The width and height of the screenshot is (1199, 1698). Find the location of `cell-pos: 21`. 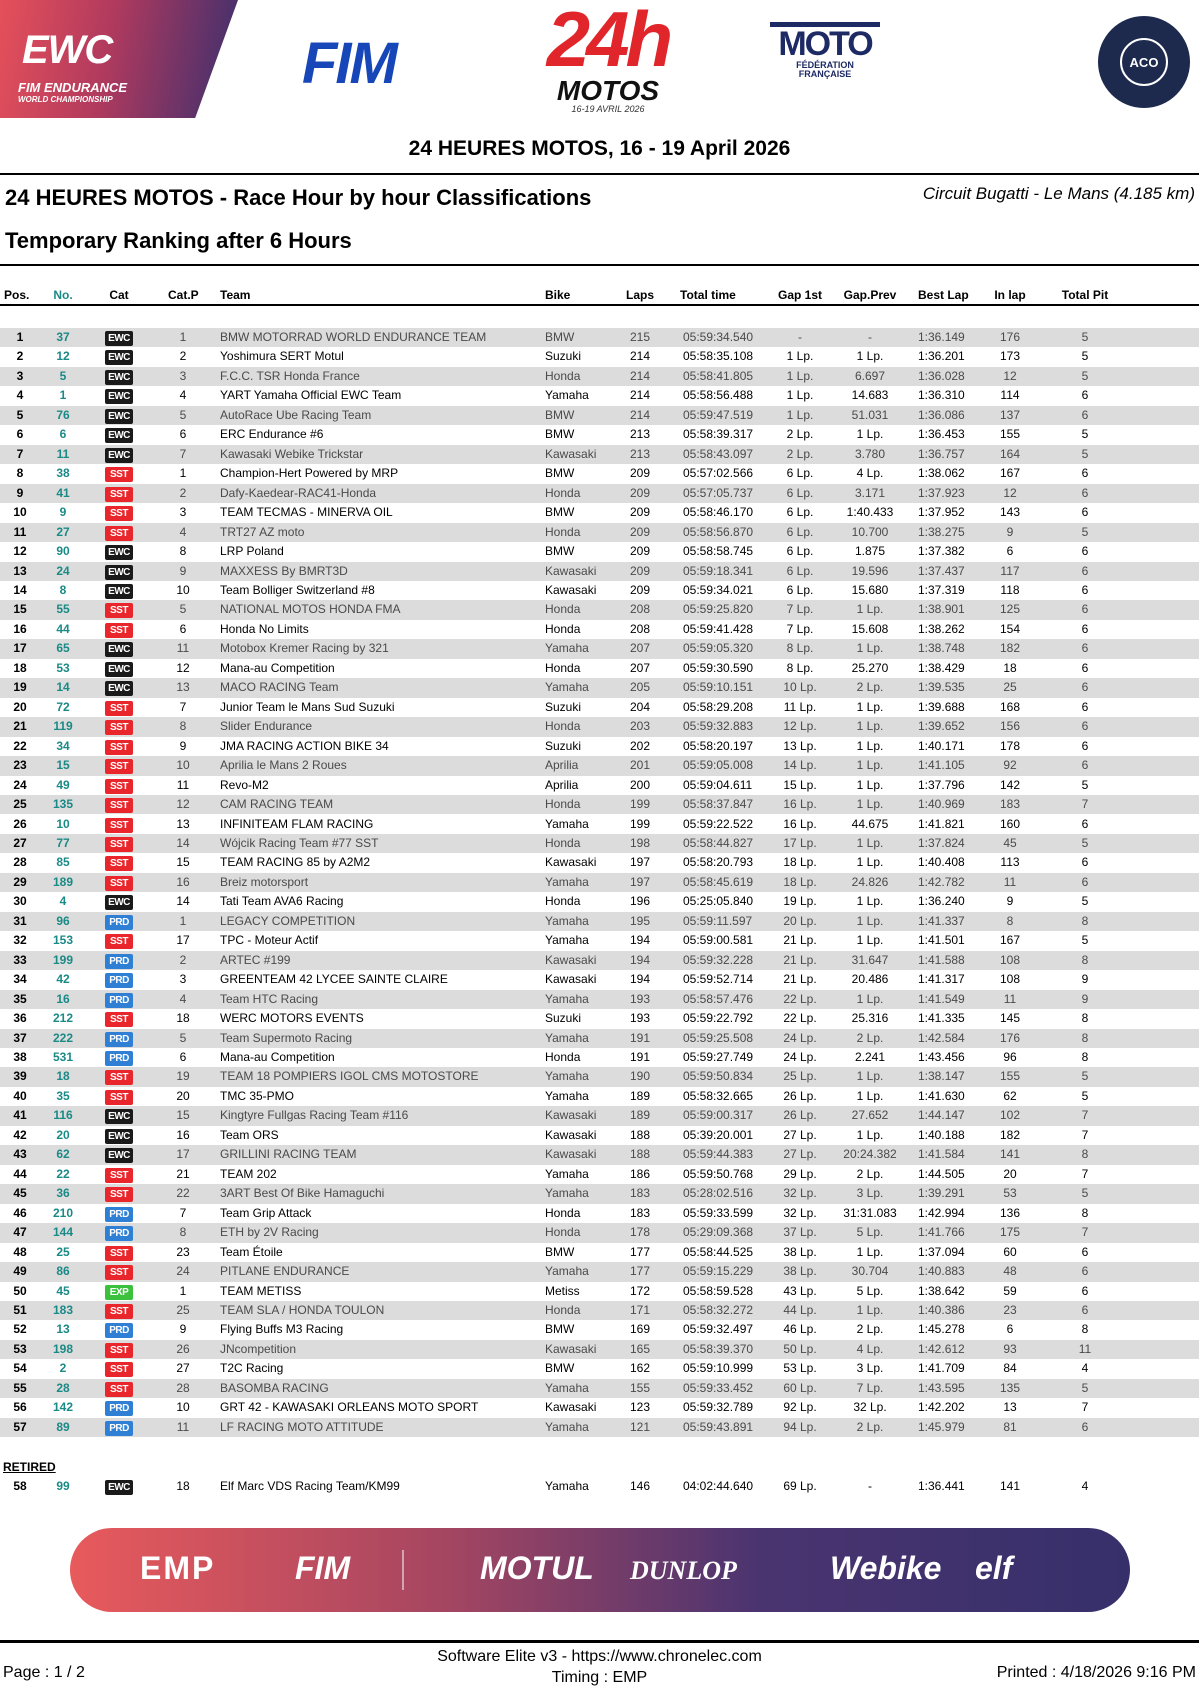

cell-pos: 21 is located at coordinates (20, 726).